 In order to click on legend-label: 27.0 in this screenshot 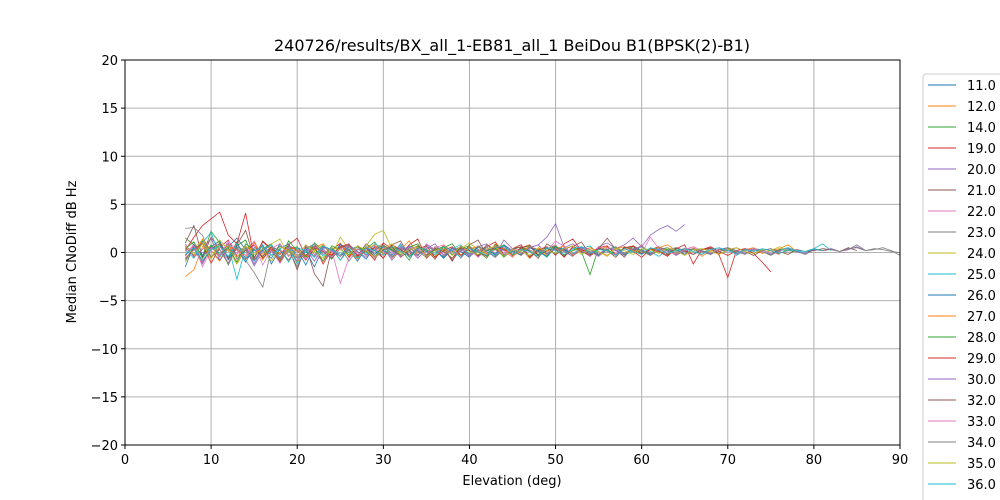, I will do `click(981, 317)`.